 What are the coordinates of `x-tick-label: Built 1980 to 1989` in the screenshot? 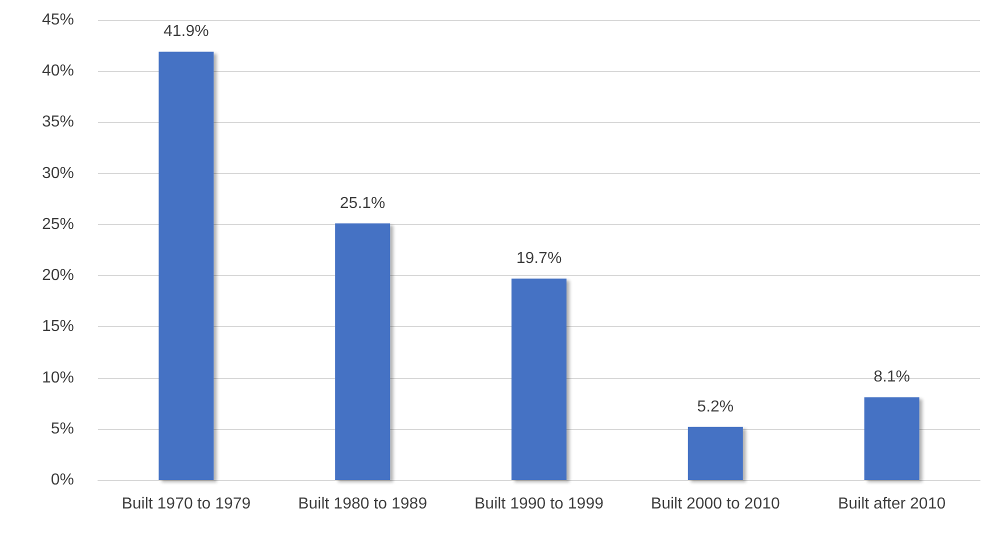 It's located at (363, 504).